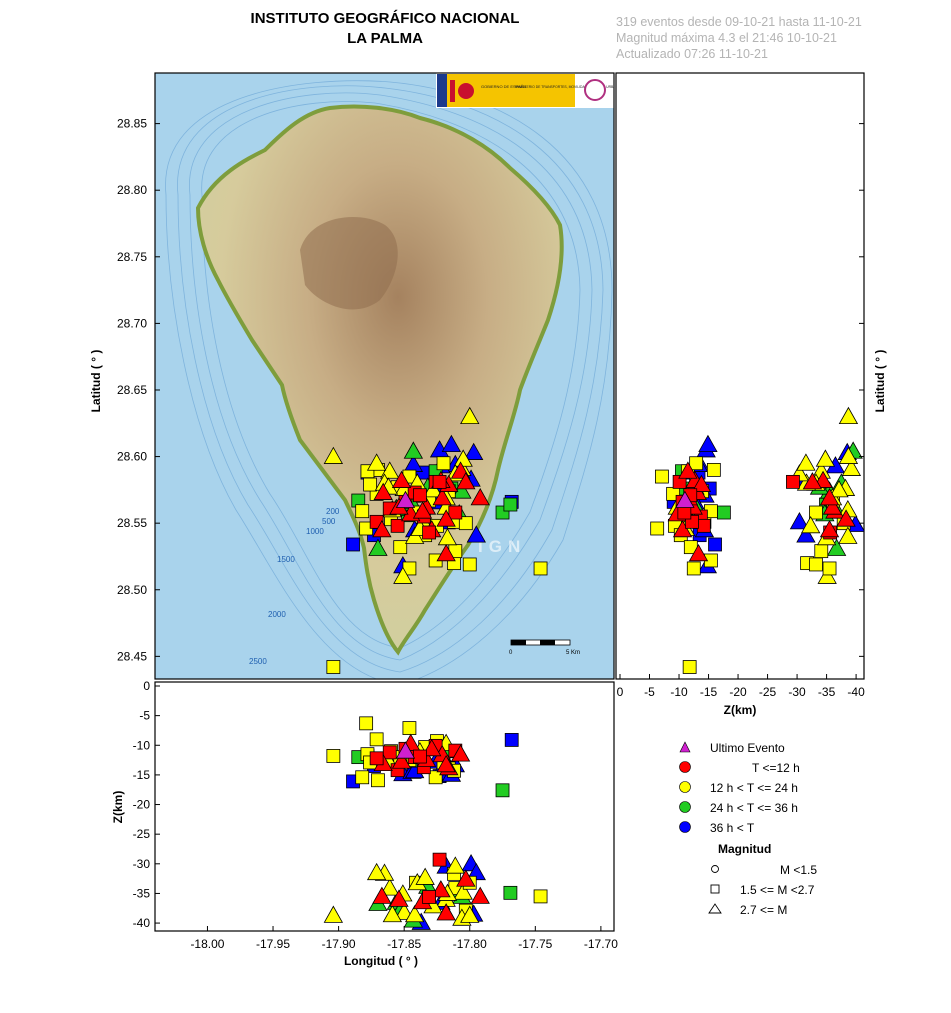 This screenshot has width=951, height=1013. What do you see at coordinates (692, 54) in the screenshot?
I see `info-updated: Actualizado 07:26 11-10-21` at bounding box center [692, 54].